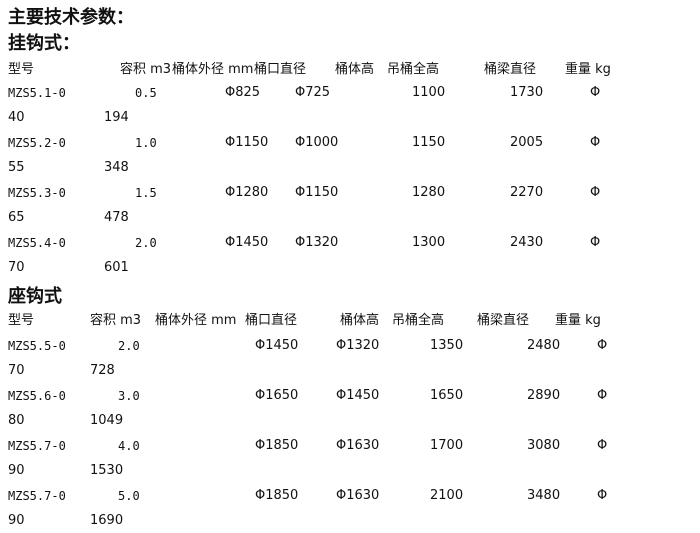 This screenshot has width=700, height=533. I want to click on table-cell: 2270, so click(527, 192).